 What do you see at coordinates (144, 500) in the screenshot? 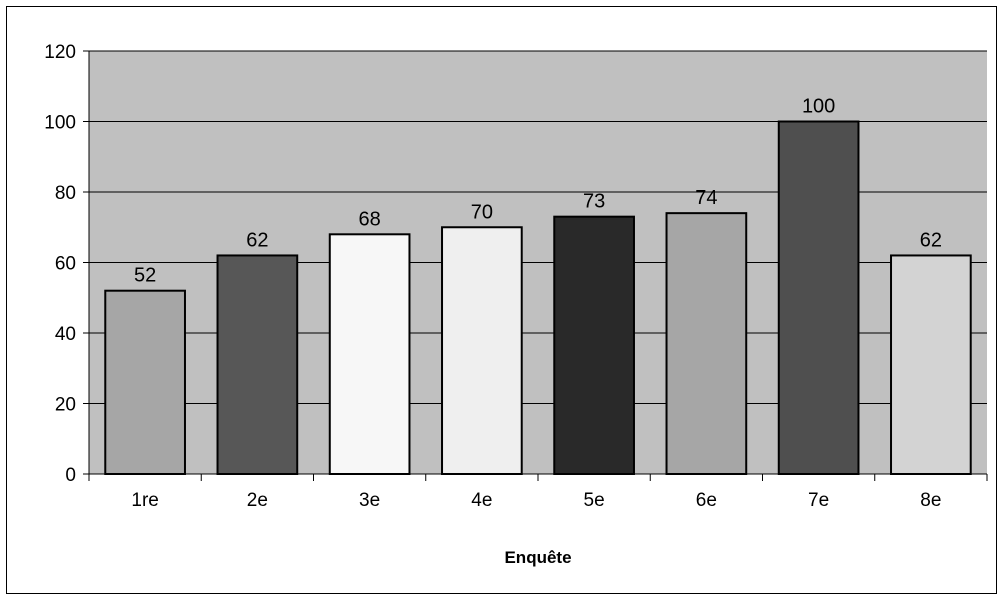
I see `x-tick-label: 1re` at bounding box center [144, 500].